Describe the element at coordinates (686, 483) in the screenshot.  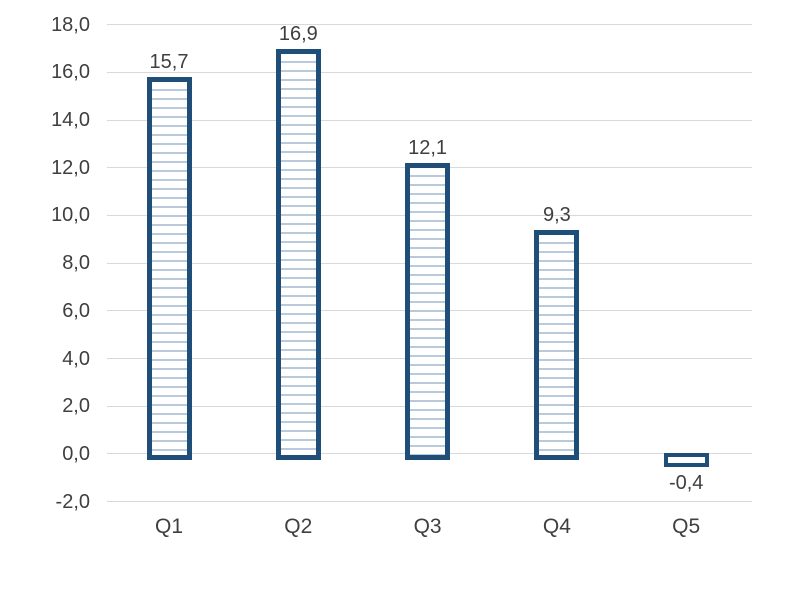
I see `value-label-q5: -0,4` at that location.